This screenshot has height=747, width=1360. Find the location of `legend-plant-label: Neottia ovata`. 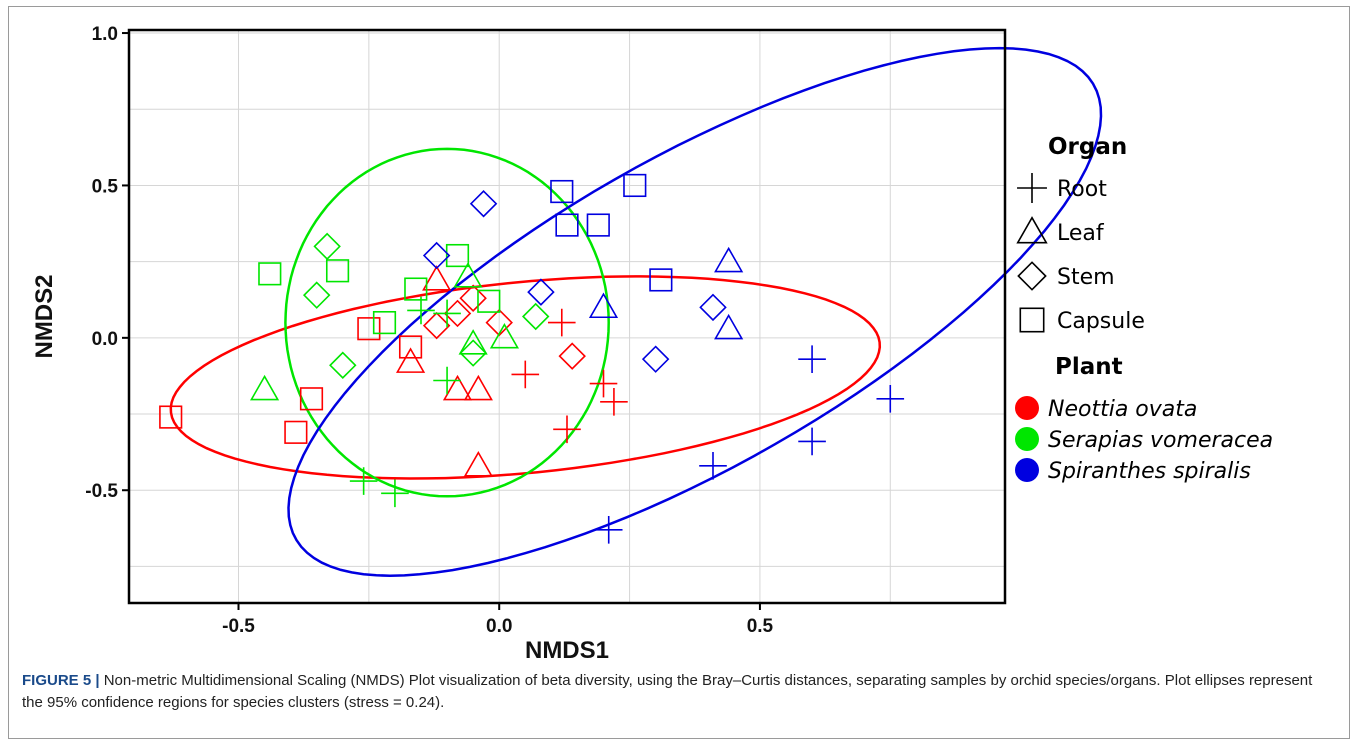

legend-plant-label: Neottia ovata is located at coordinates (1122, 409).